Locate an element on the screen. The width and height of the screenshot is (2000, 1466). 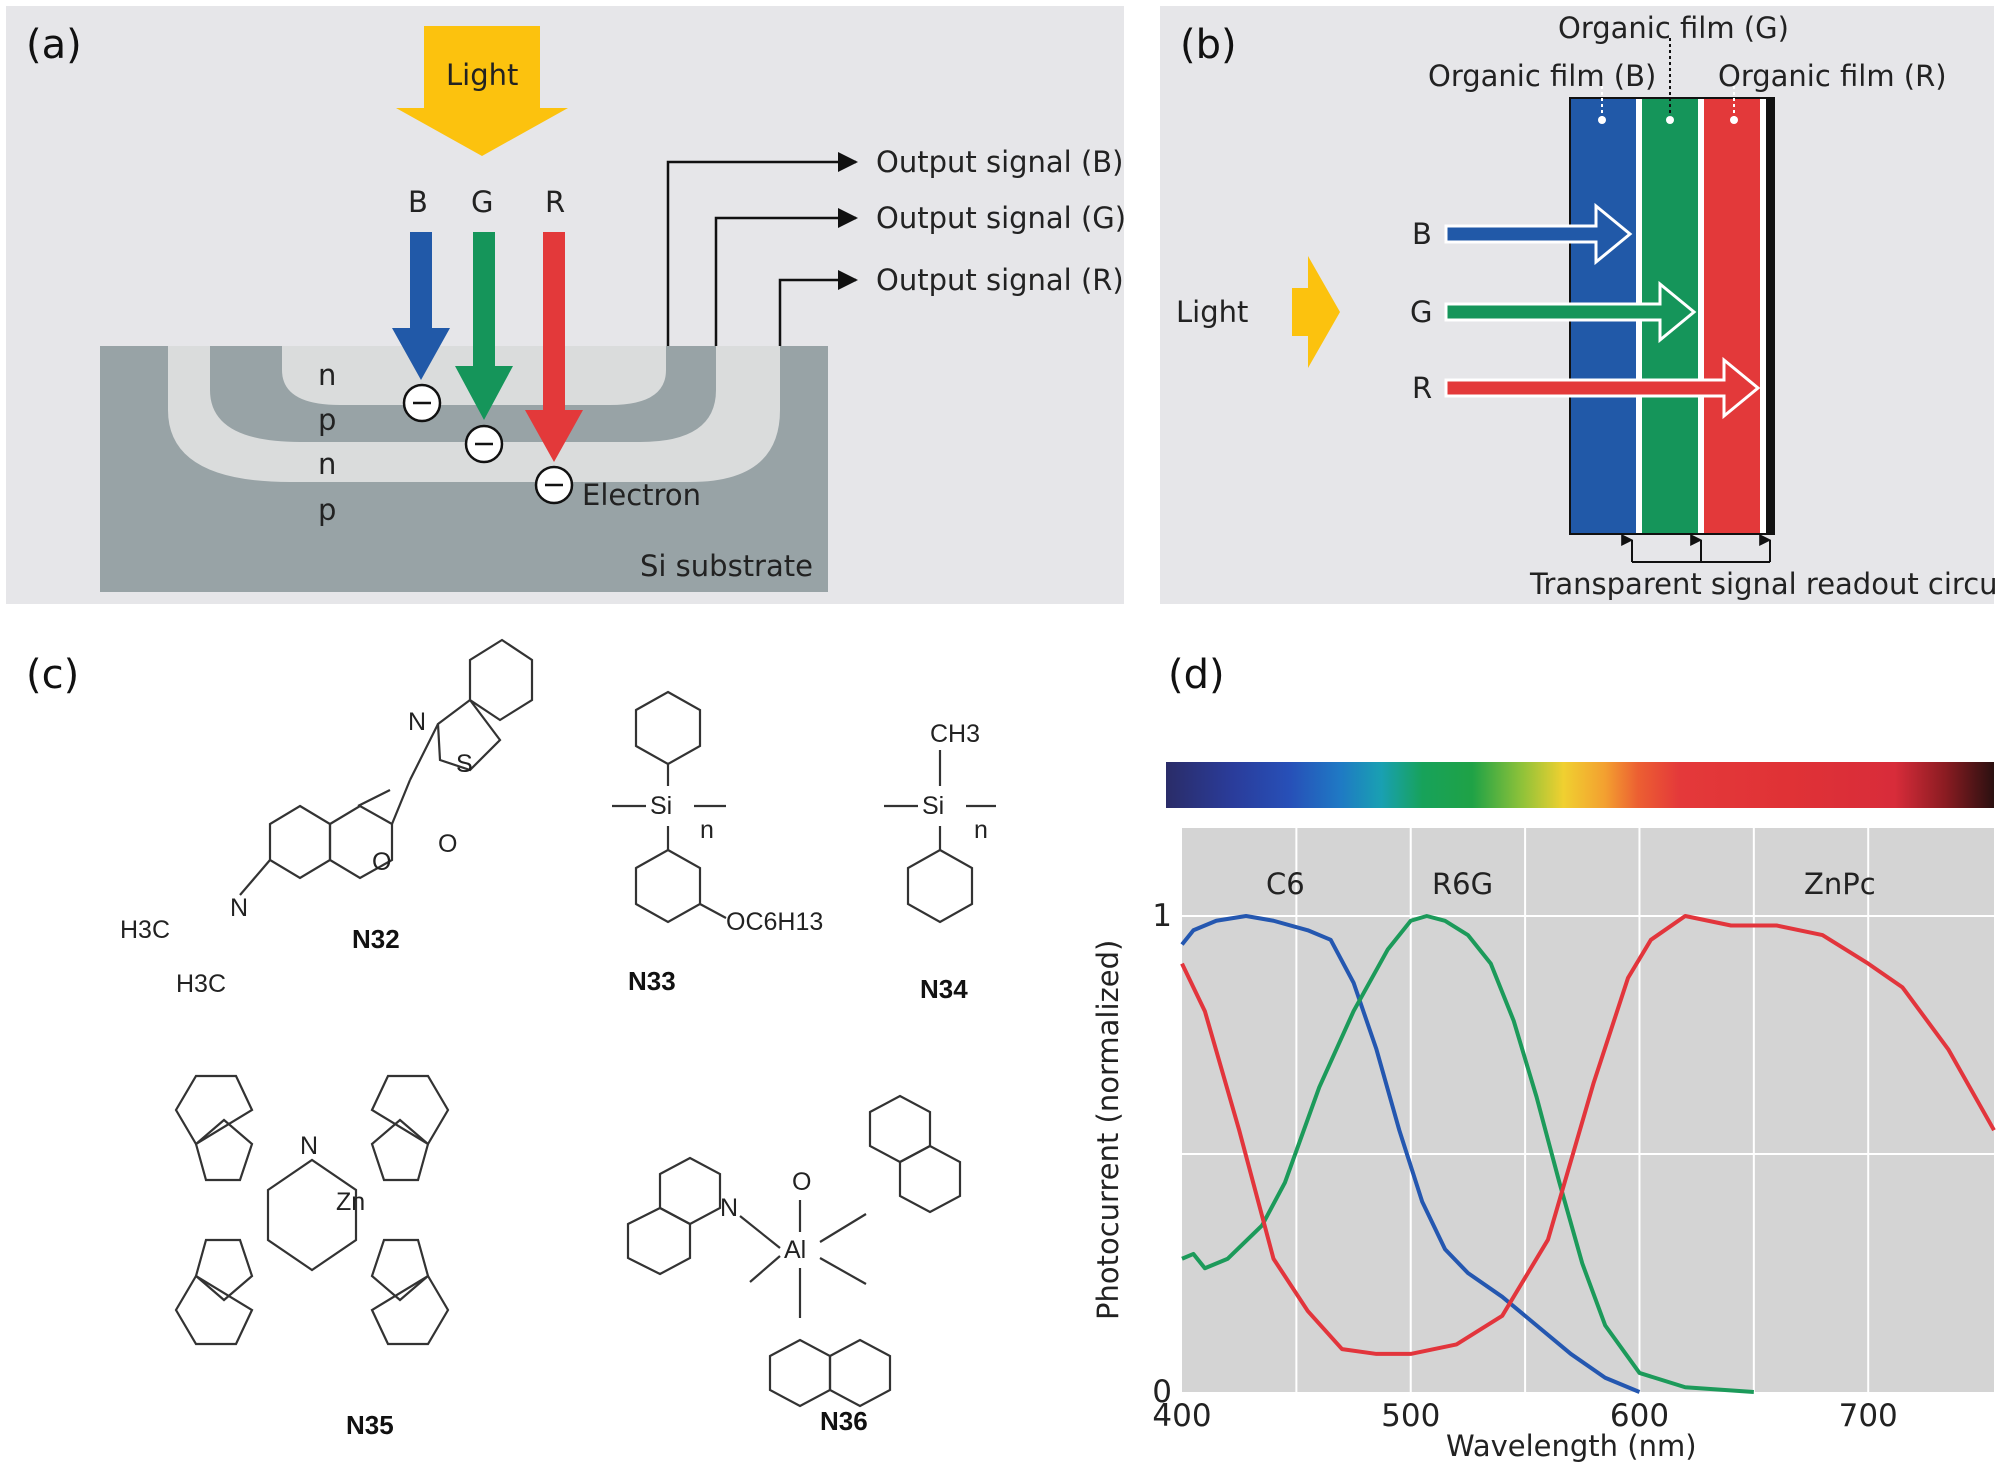
x-tick-label: 600 is located at coordinates (1639, 1416).